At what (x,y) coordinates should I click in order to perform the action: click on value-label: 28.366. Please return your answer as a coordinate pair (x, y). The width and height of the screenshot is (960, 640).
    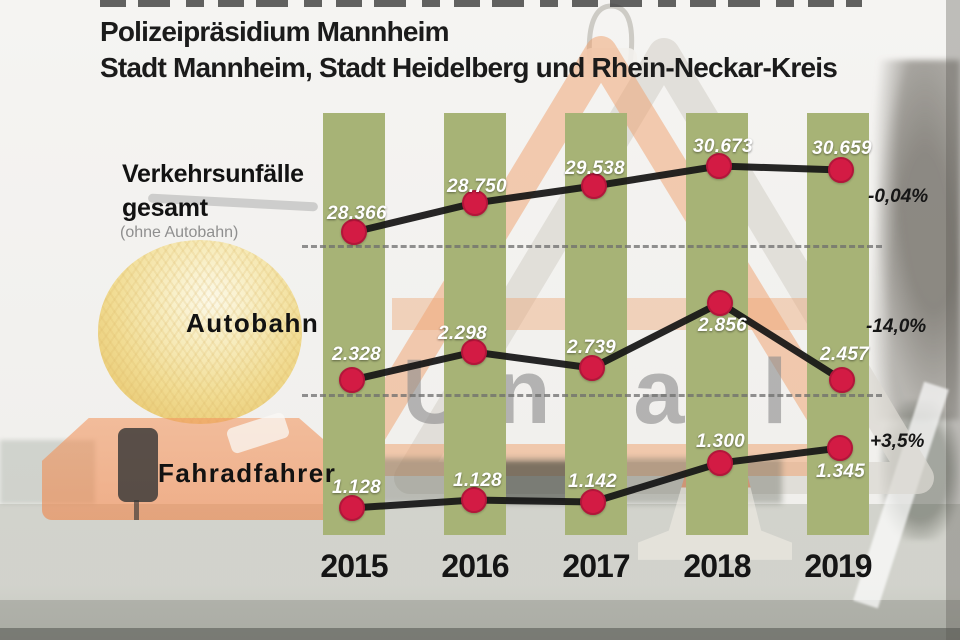
    Looking at the image, I should click on (357, 213).